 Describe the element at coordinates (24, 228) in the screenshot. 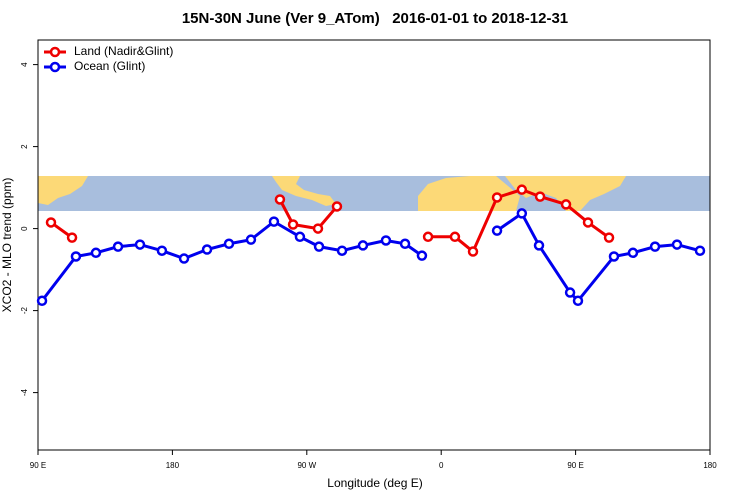

I see `y-tick-label: 0` at that location.